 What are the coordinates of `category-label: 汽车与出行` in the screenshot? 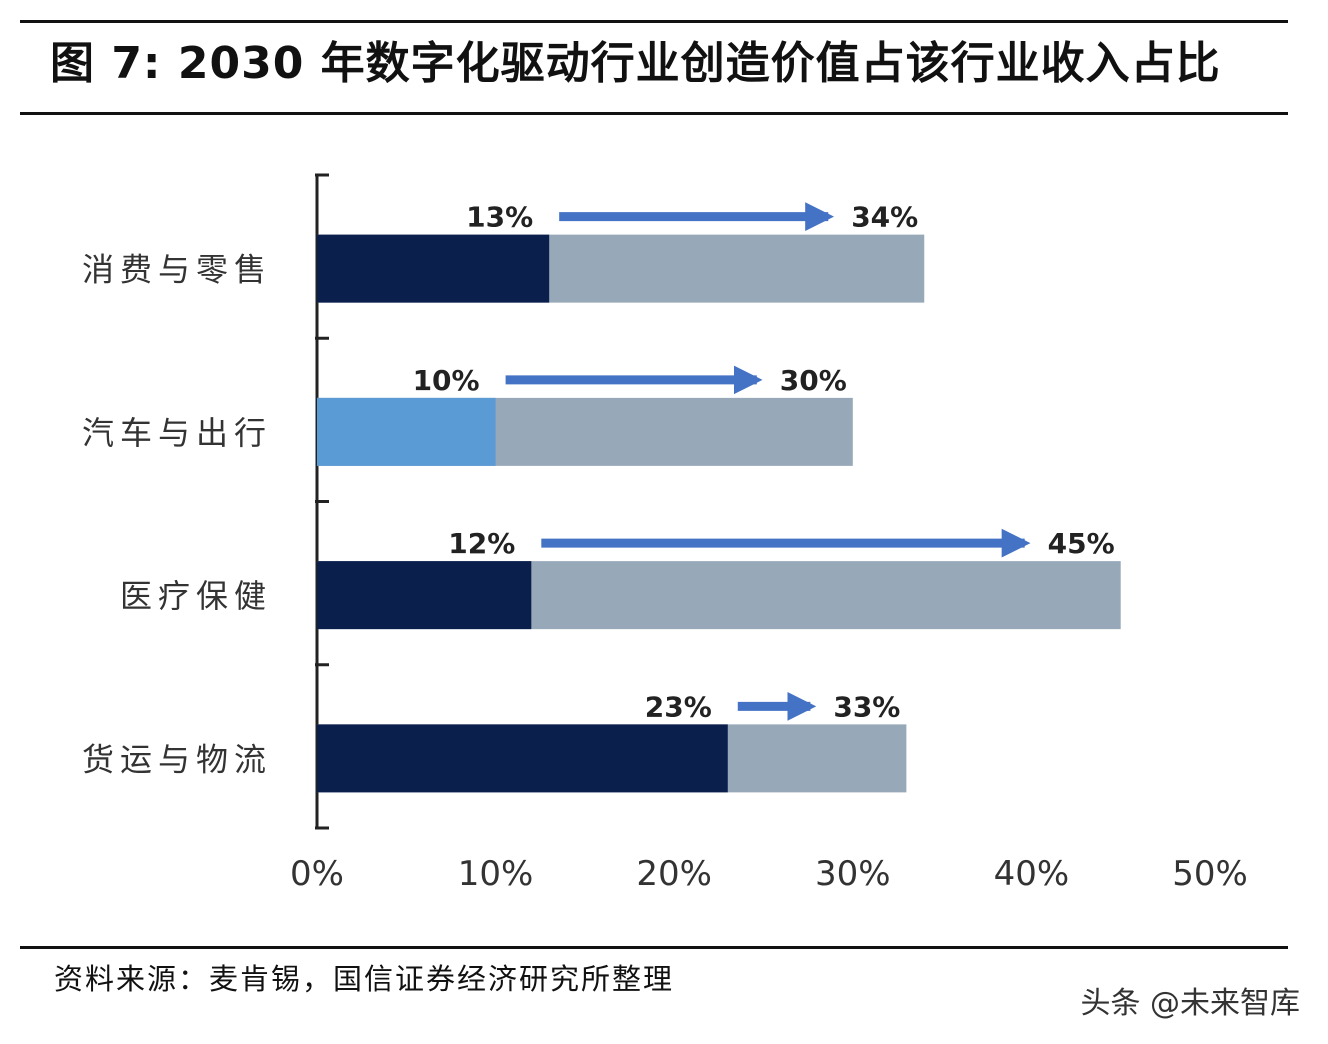 It's located at (177, 433).